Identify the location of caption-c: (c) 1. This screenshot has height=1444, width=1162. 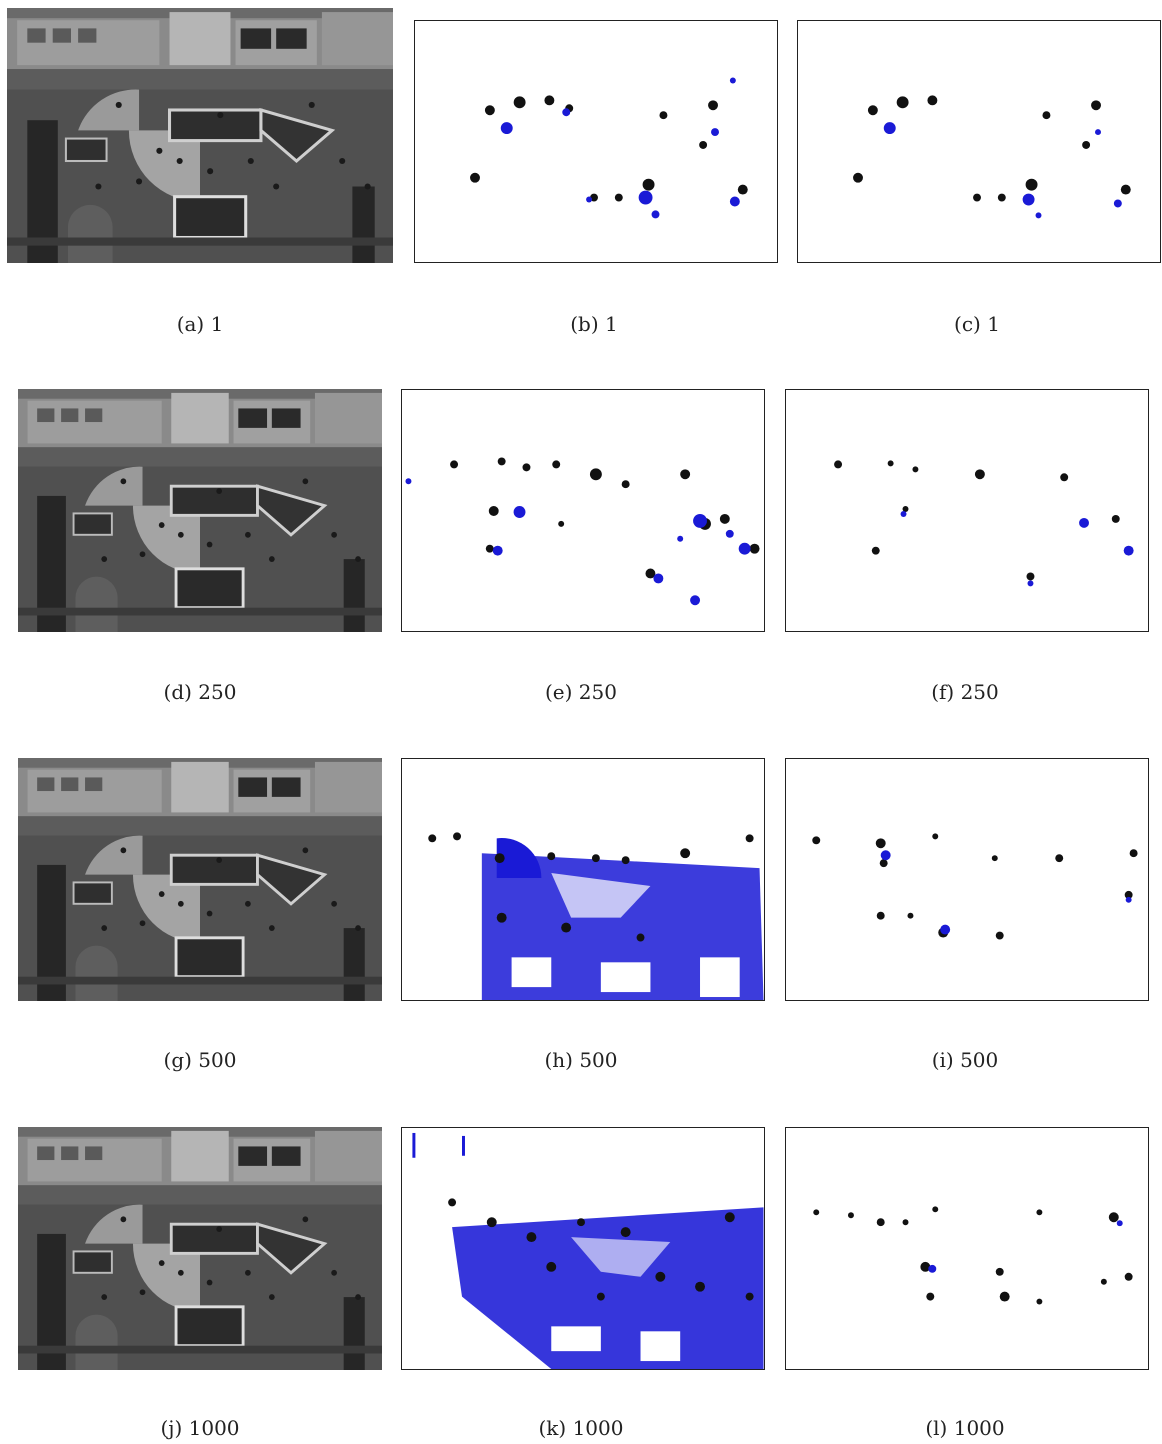
(977, 324).